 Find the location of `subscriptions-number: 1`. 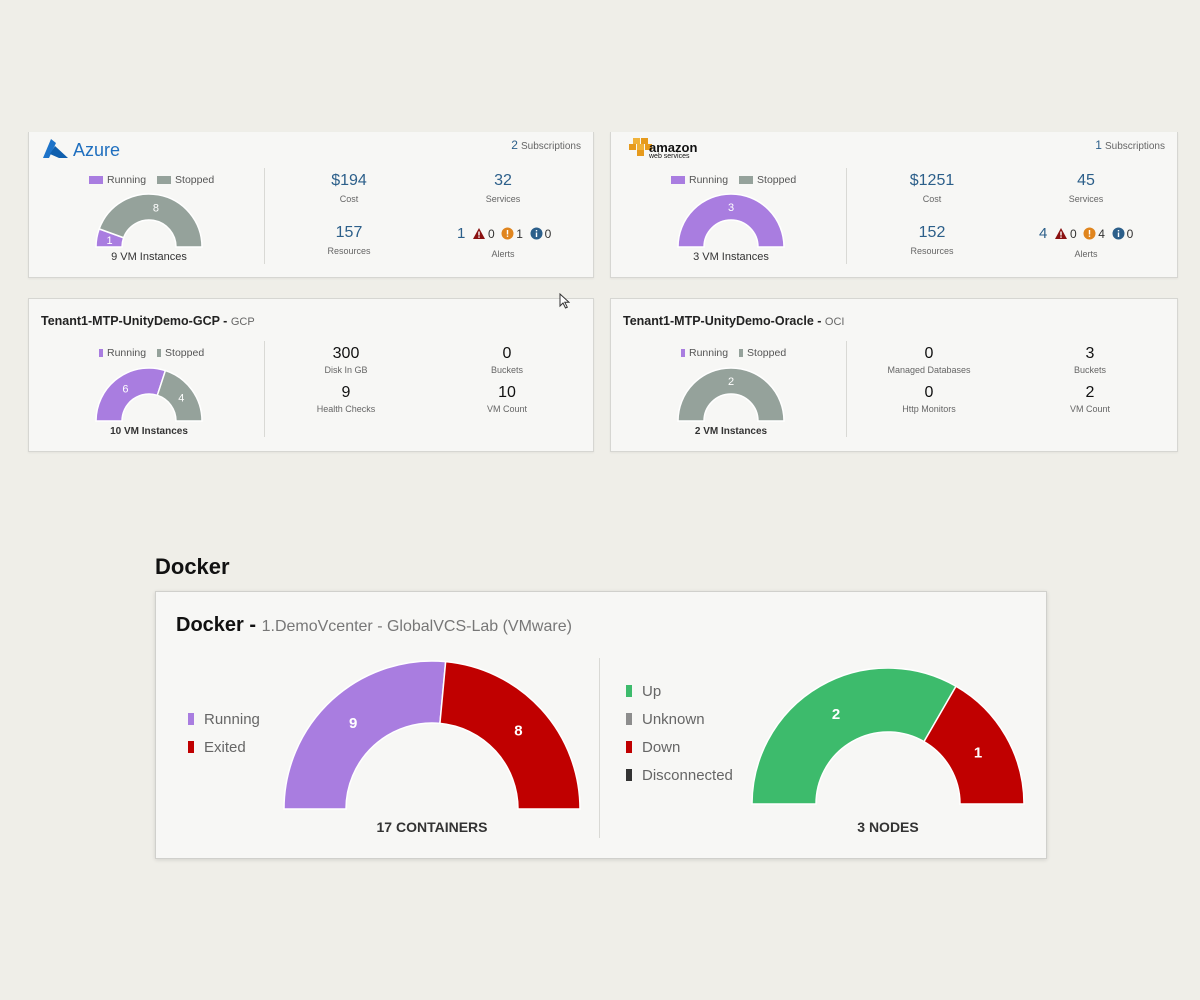

subscriptions-number: 1 is located at coordinates (1098, 145).